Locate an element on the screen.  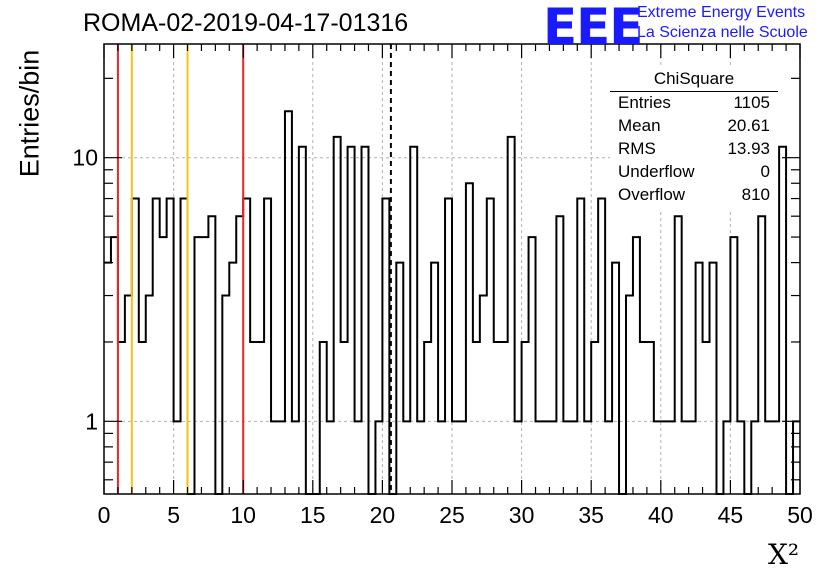
brand-line-1: Extreme Energy Events is located at coordinates (721, 12).